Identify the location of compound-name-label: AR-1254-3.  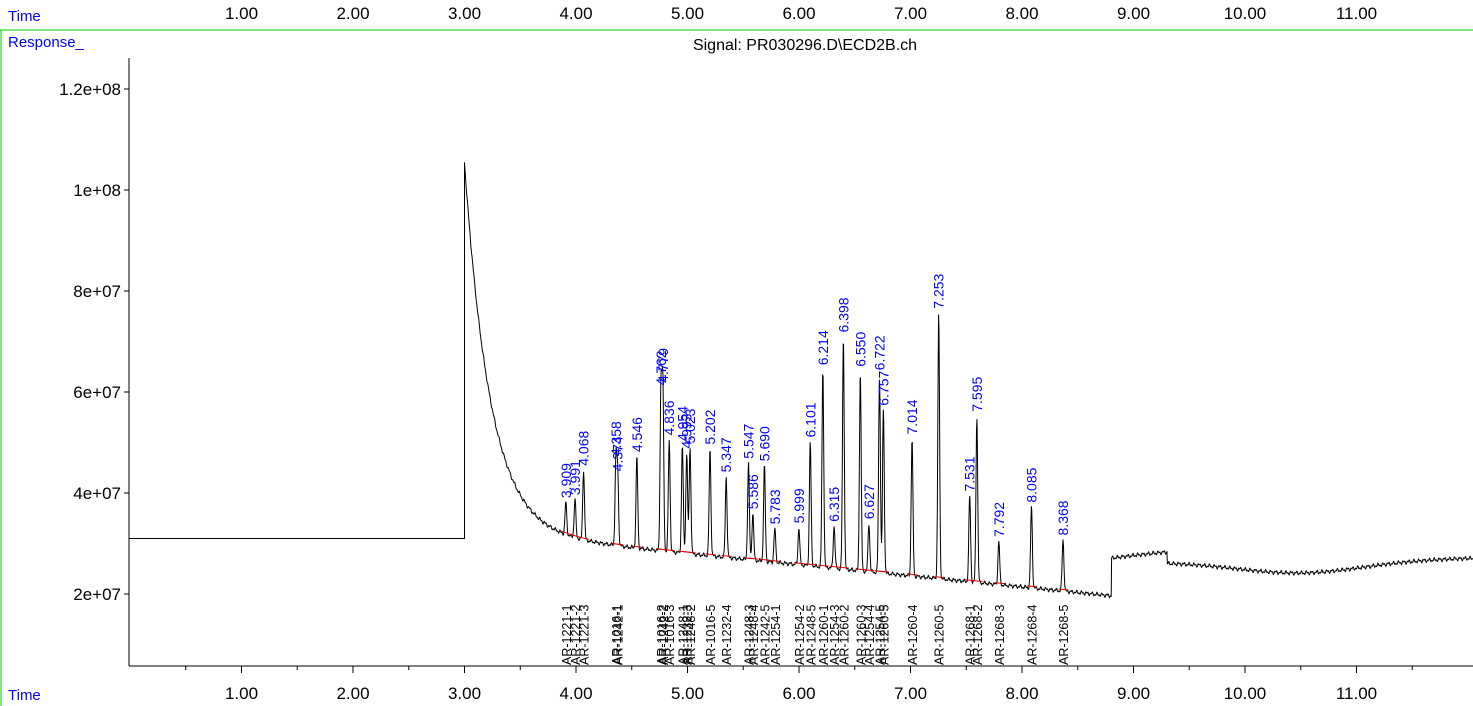
(835, 635).